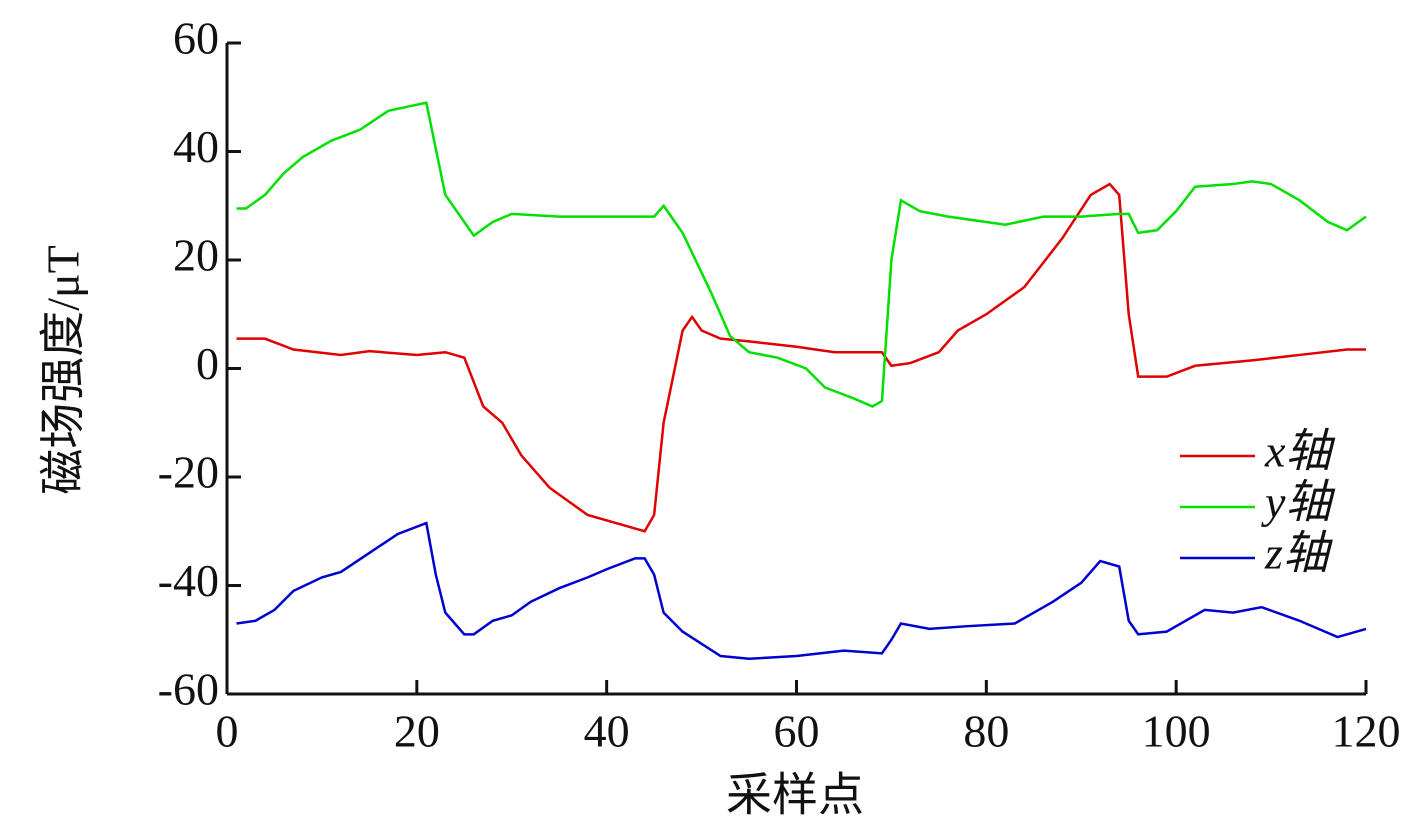 Image resolution: width=1426 pixels, height=832 pixels. Describe the element at coordinates (801, 590) in the screenshot. I see `series-line` at that location.